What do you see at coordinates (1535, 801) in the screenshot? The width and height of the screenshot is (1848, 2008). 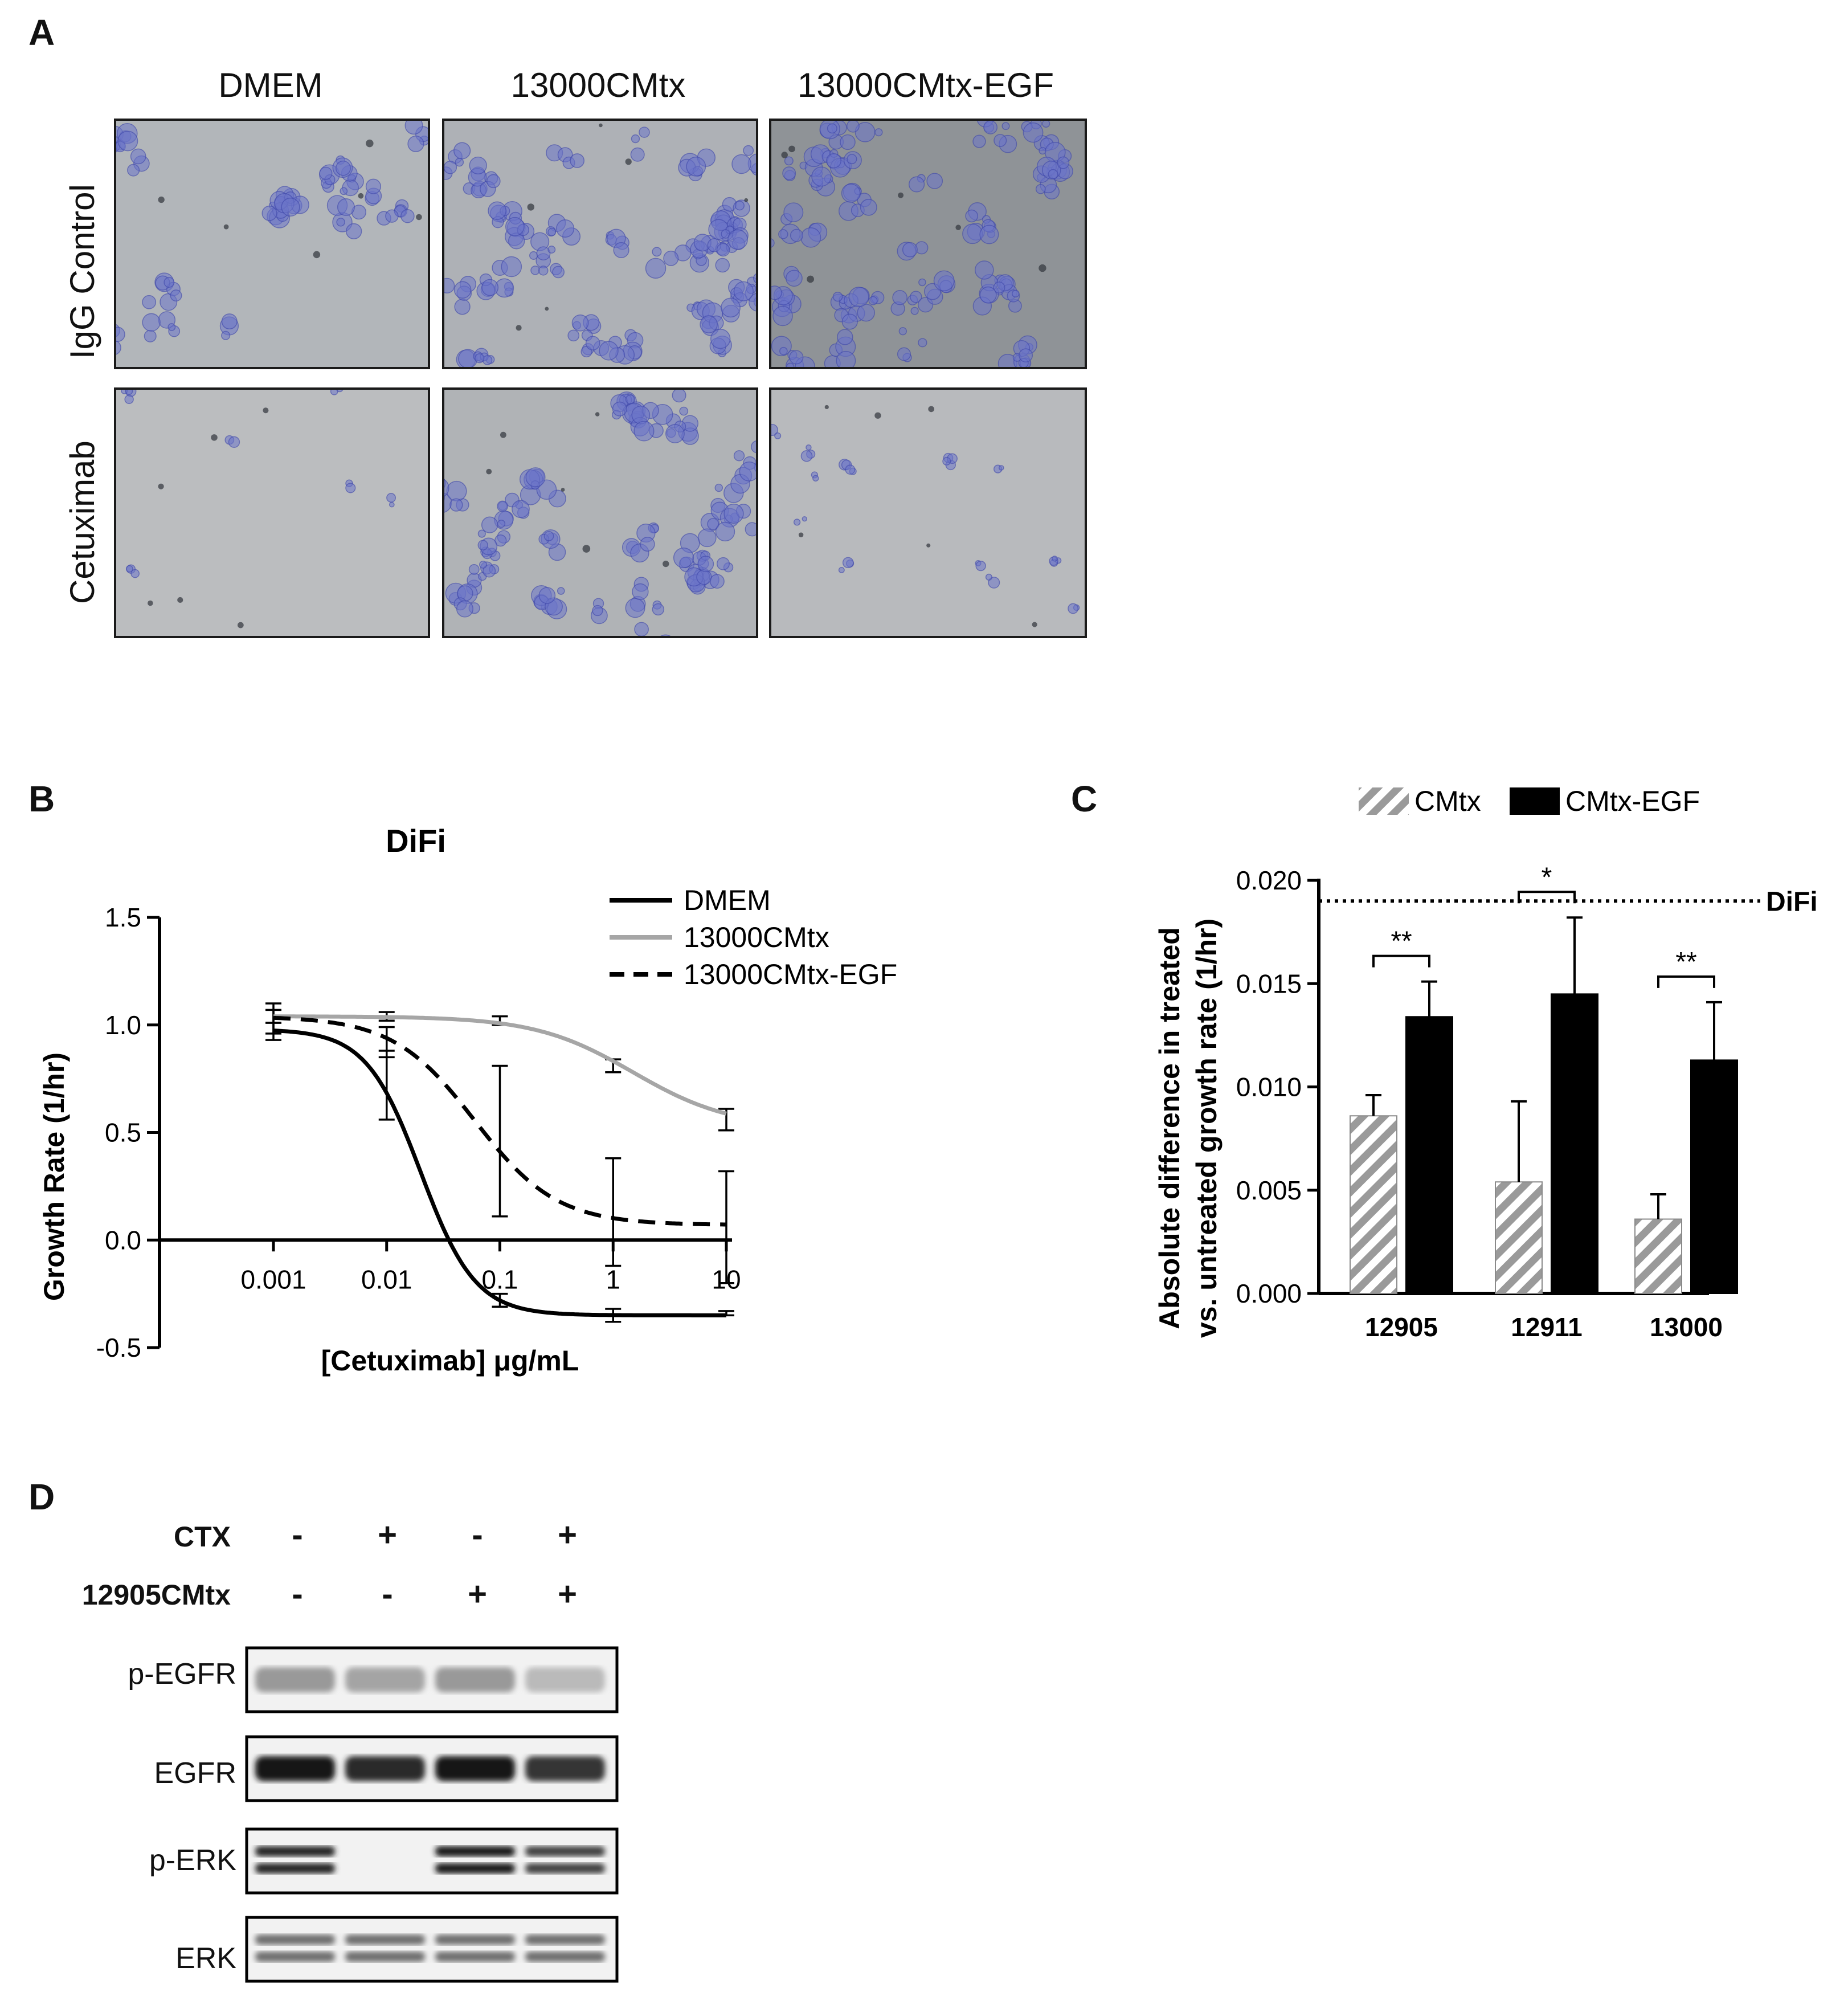 I see `legend-swatch-cmtx-egf` at bounding box center [1535, 801].